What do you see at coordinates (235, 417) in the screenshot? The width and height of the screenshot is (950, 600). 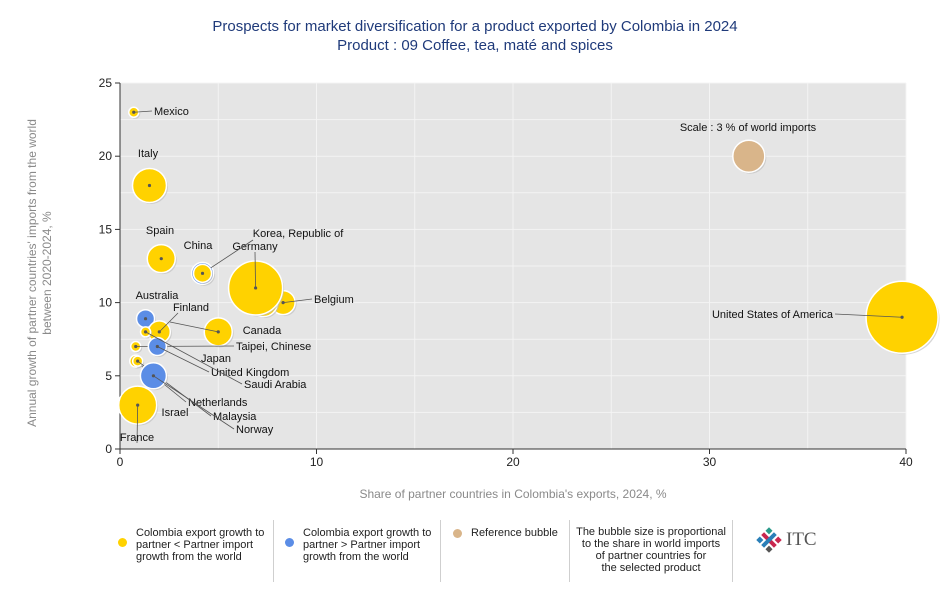 I see `point-label: Malaysia` at bounding box center [235, 417].